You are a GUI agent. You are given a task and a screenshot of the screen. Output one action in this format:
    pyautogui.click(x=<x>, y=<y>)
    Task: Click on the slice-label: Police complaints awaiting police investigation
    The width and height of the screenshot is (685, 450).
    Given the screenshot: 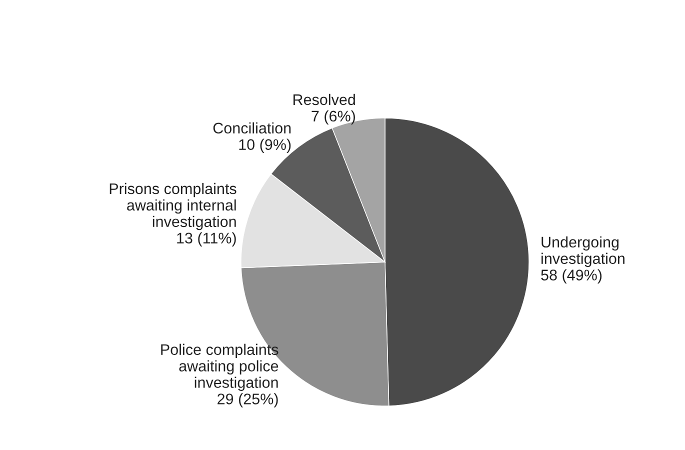 What is the action you would take?
    pyautogui.click(x=219, y=367)
    